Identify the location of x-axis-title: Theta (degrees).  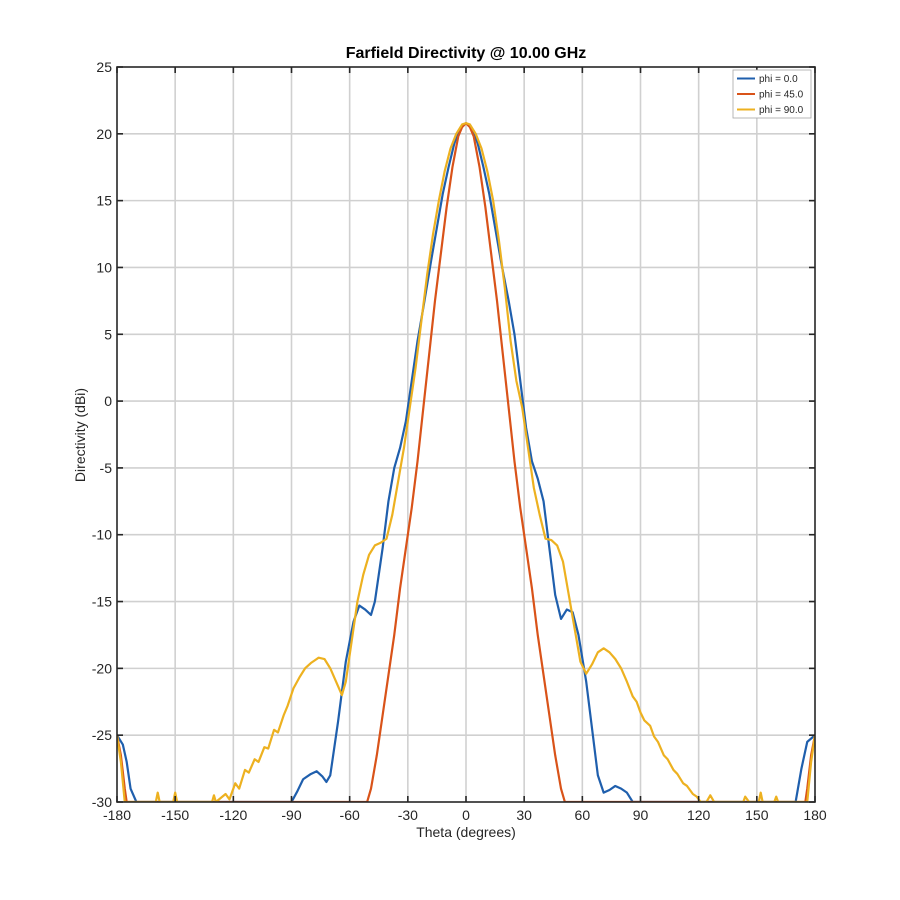
(466, 832).